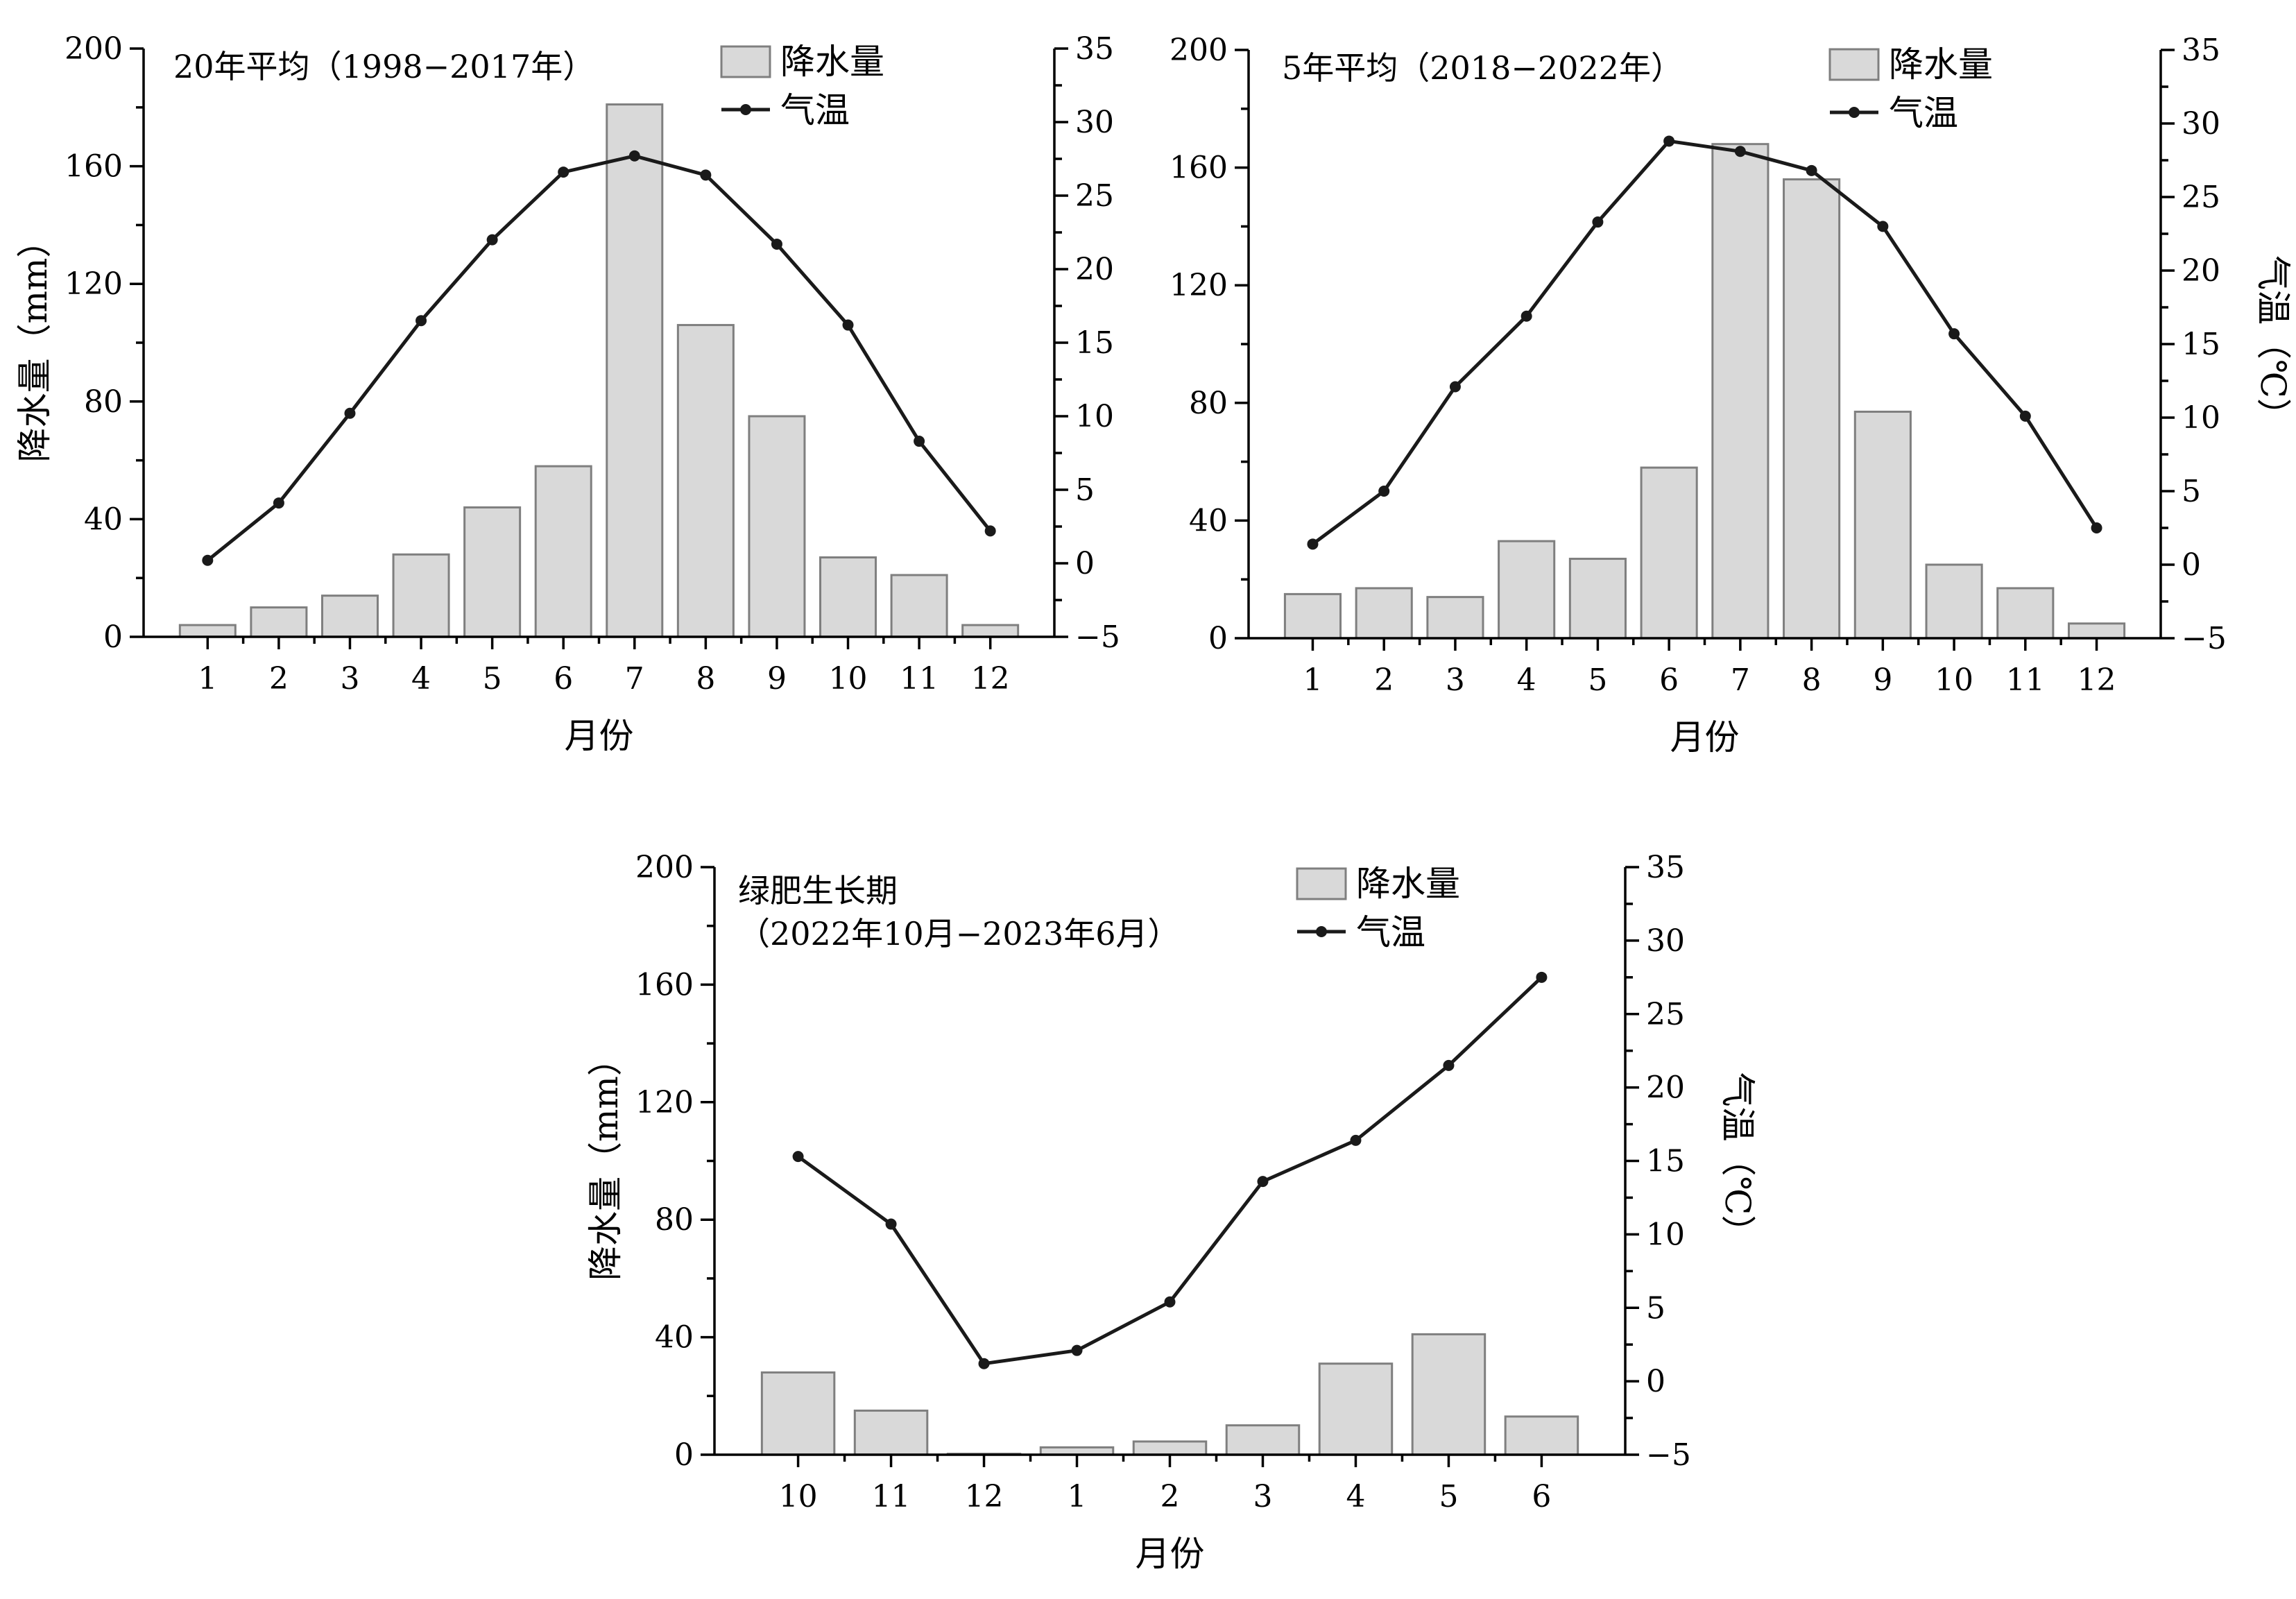  I want to click on left-tick-label: 160, so click(94, 167).